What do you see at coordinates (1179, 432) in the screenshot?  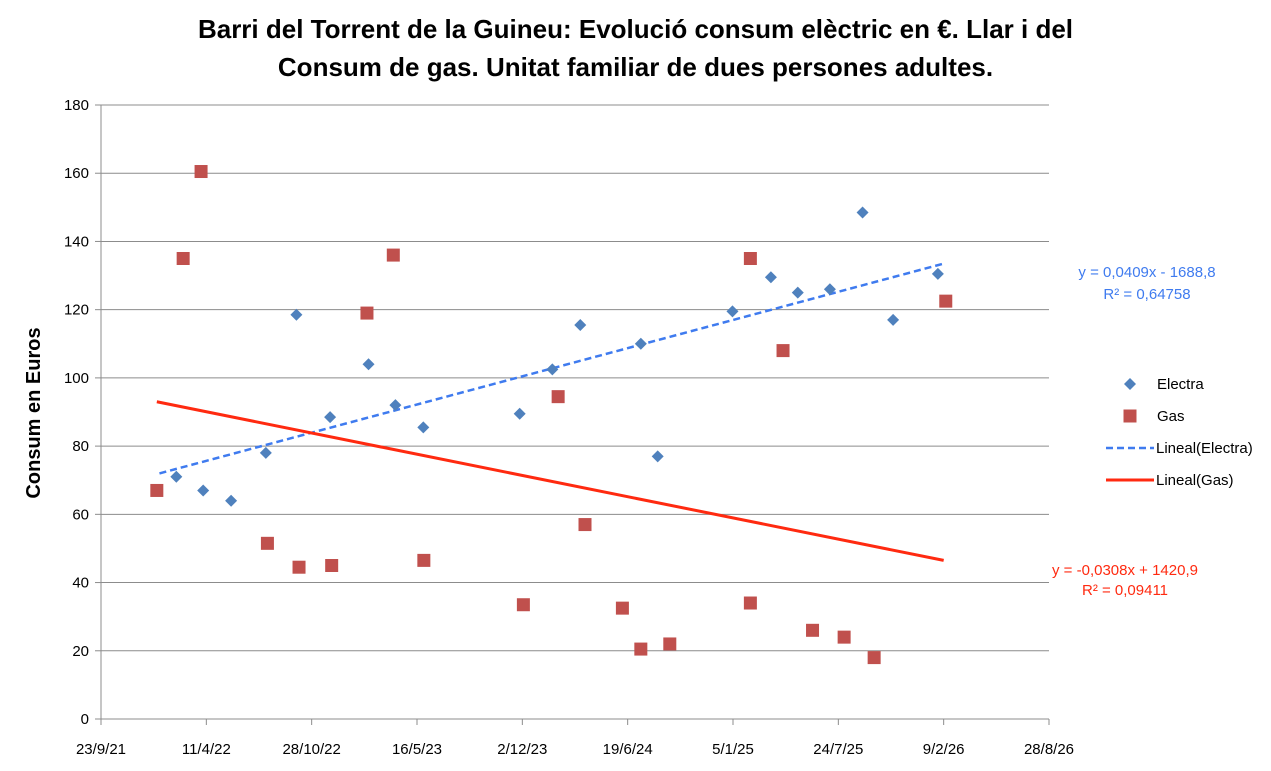 I see `legend: Electra Gas Lineal(Electra) Lineal(Gas)` at bounding box center [1179, 432].